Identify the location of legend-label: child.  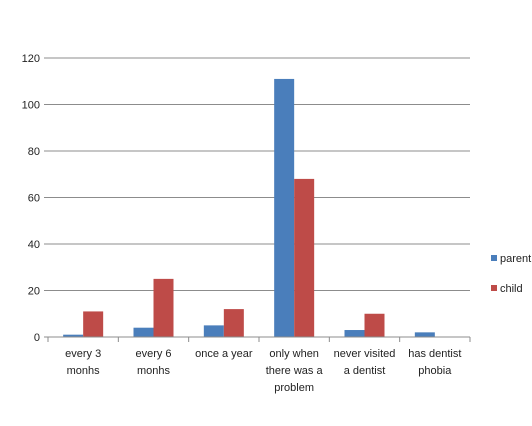
(511, 289).